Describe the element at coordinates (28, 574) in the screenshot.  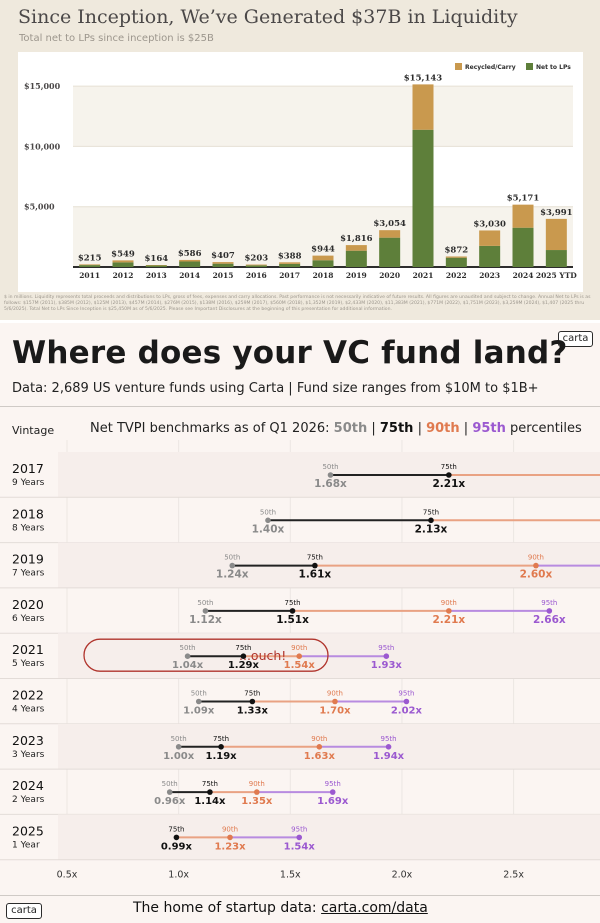
I see `vintage-years-label: 7 Years` at that location.